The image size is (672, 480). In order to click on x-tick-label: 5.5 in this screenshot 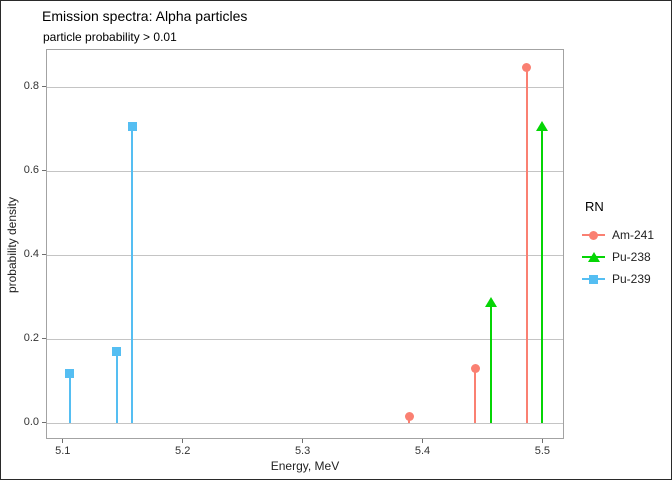, I will do `click(542, 451)`.